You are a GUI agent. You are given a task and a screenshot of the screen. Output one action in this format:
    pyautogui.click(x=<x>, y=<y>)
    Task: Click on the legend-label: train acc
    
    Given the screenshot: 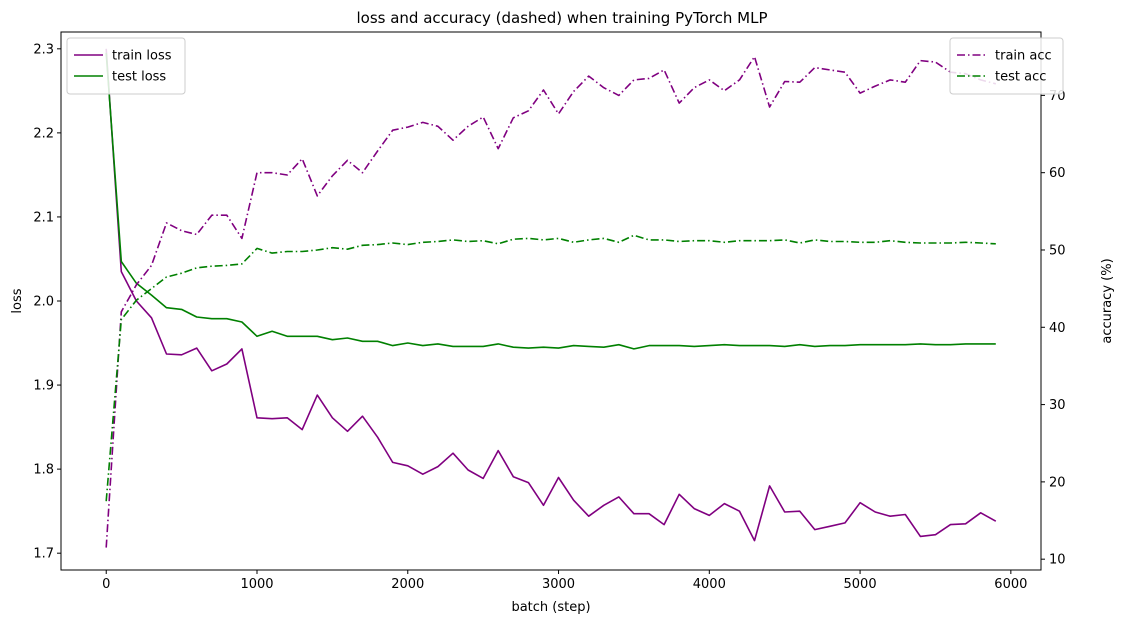 What is the action you would take?
    pyautogui.click(x=1023, y=56)
    